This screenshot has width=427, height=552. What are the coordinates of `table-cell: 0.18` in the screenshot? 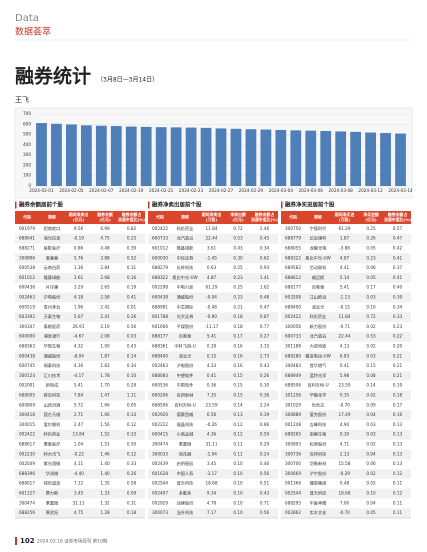 It's located at (238, 316).